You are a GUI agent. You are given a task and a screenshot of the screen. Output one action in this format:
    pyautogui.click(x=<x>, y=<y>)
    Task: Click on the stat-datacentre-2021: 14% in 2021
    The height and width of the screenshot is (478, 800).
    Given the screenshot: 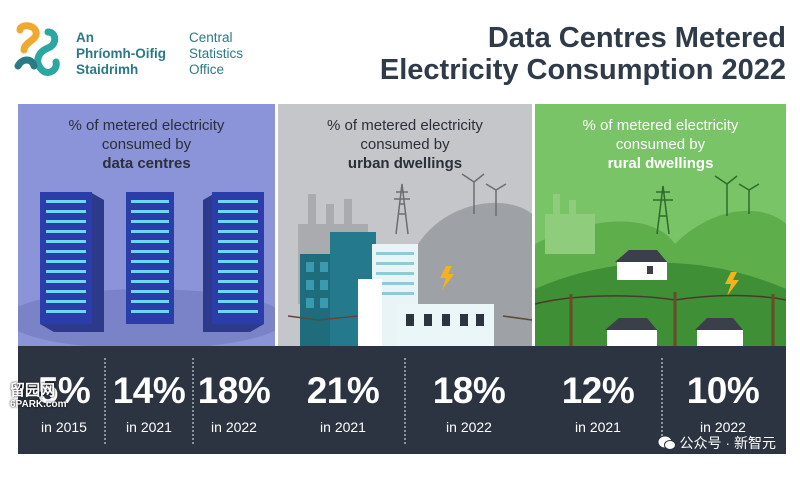 What is the action you would take?
    pyautogui.click(x=149, y=402)
    